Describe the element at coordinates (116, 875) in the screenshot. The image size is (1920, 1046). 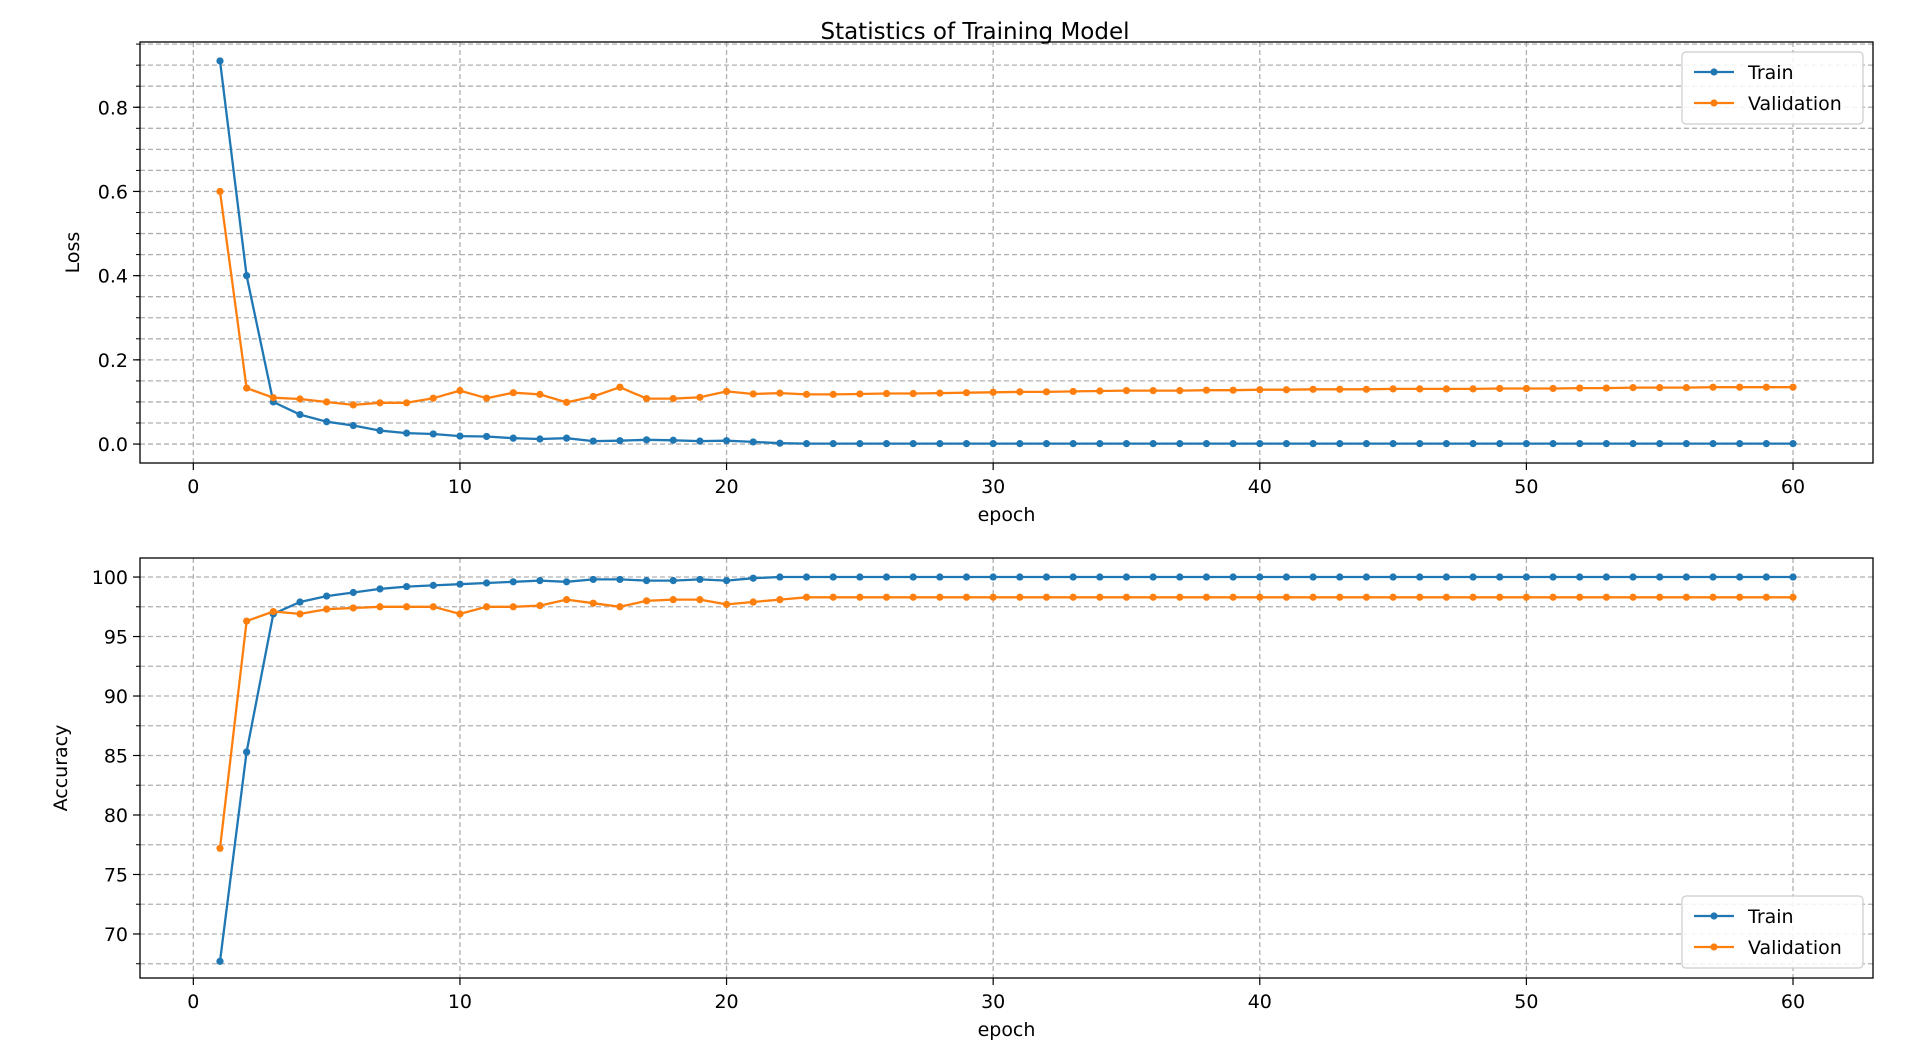
I see `y-tick-label: 75` at that location.